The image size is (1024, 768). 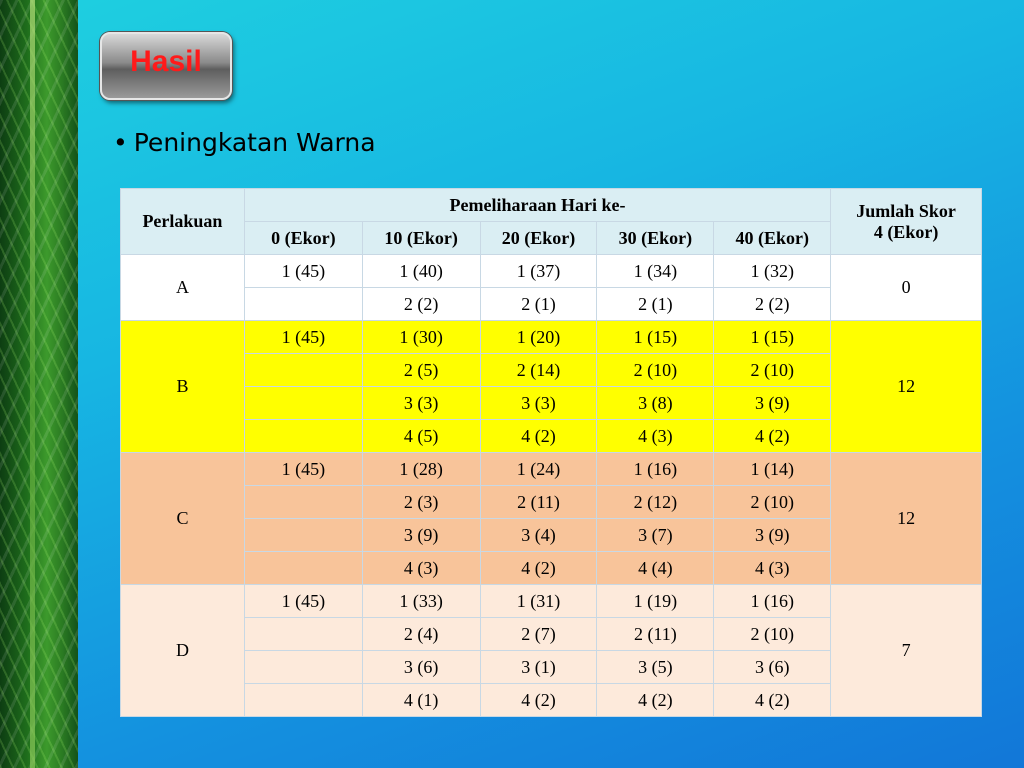 I want to click on header-day: 20 (Ekor), so click(x=538, y=238).